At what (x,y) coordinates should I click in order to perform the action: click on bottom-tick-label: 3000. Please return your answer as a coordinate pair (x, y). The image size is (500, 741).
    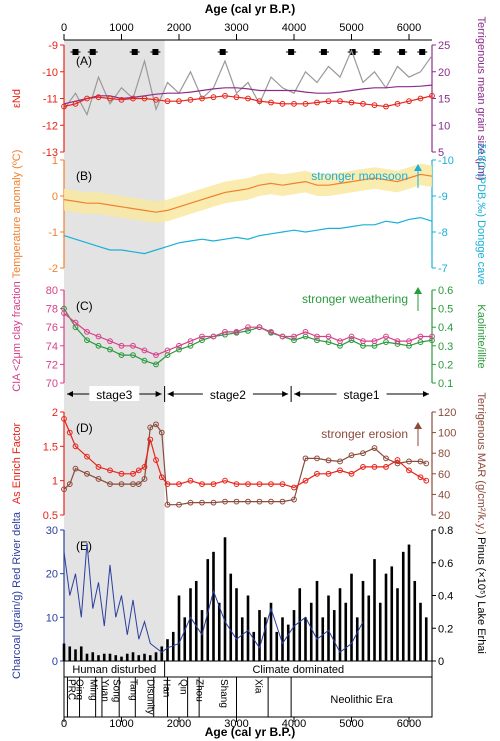
    Looking at the image, I should click on (236, 724).